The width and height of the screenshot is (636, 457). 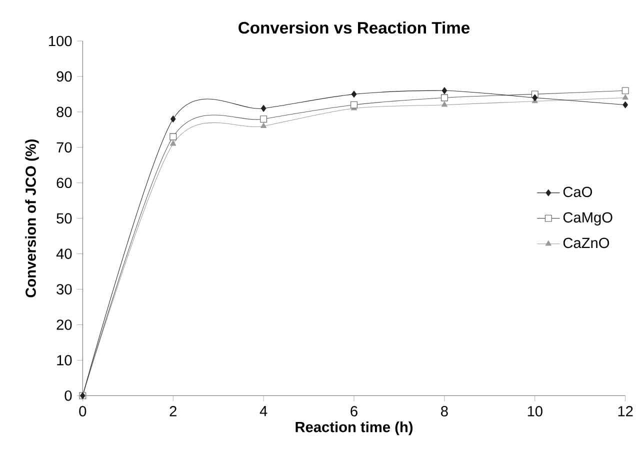 What do you see at coordinates (64, 76) in the screenshot?
I see `y-tick-label: 90` at bounding box center [64, 76].